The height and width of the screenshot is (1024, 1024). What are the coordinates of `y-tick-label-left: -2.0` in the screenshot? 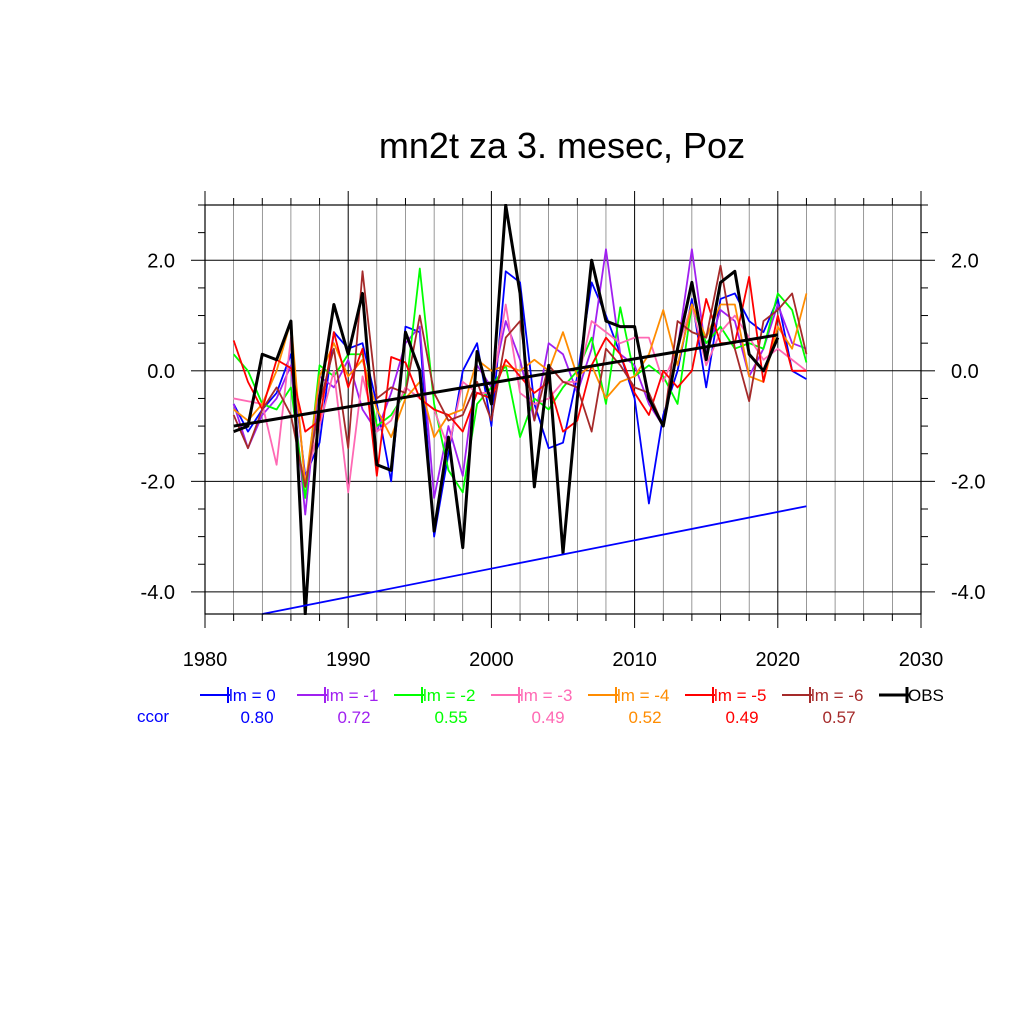 It's located at (158, 482).